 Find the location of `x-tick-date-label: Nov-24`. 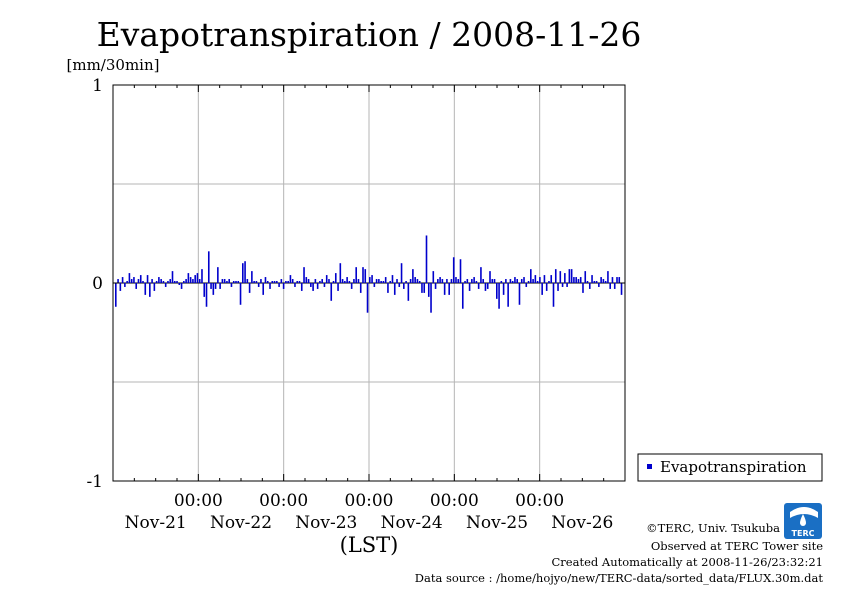

x-tick-date-label: Nov-24 is located at coordinates (412, 523).